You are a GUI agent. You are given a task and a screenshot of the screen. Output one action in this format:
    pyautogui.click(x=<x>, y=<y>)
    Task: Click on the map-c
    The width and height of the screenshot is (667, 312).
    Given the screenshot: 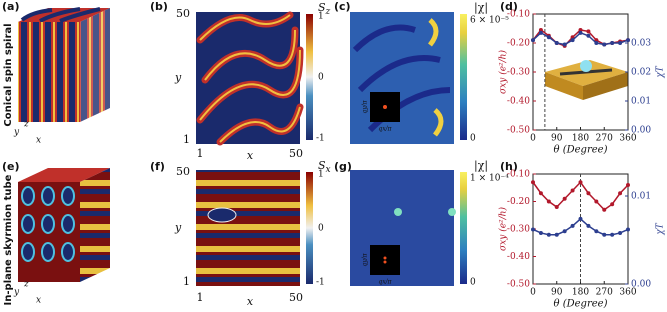 What is the action you would take?
    pyautogui.click(x=408, y=78)
    